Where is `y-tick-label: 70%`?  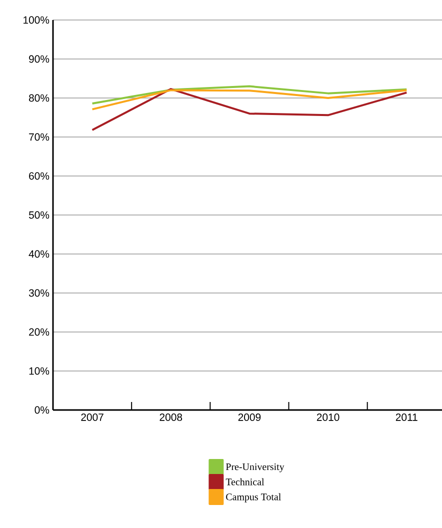
y-tick-label: 70% is located at coordinates (39, 137).